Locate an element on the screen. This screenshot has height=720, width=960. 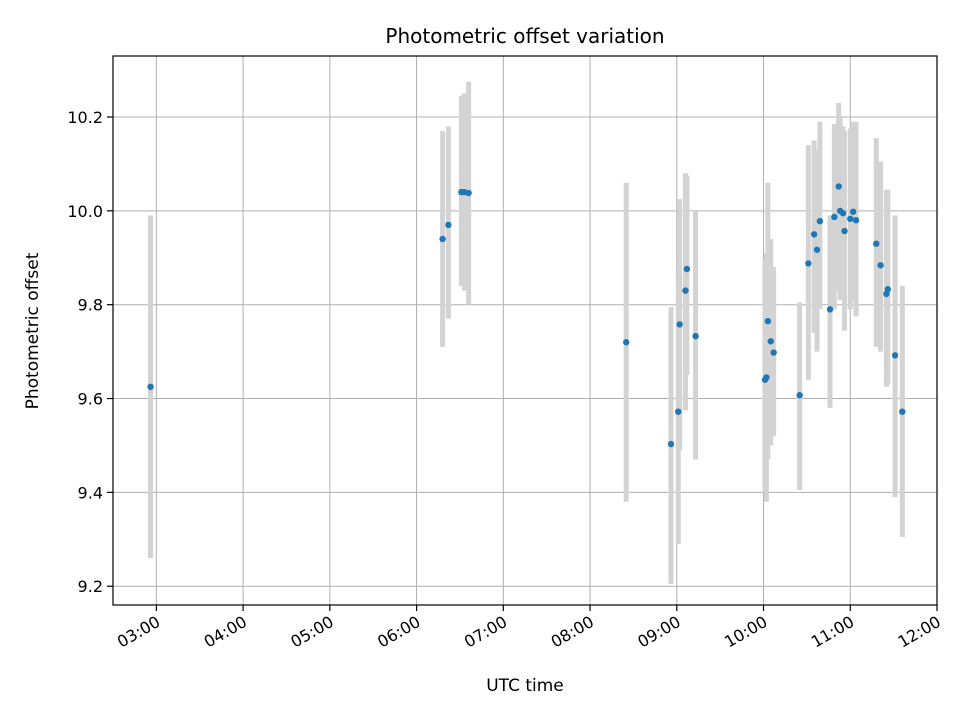
y-axis: 9.2 9.4 9.6 9.8 10.0 10.2 is located at coordinates (90, 352).